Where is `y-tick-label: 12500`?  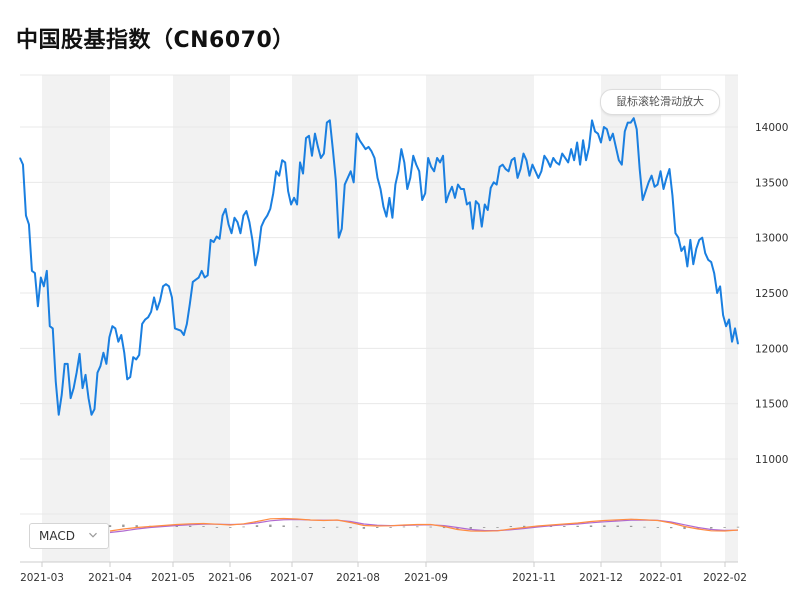 y-tick-label: 12500 is located at coordinates (771, 294).